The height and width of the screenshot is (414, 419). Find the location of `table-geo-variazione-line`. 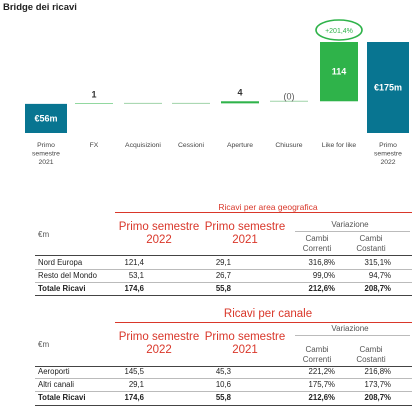

table-geo-variazione-line is located at coordinates (352, 231).